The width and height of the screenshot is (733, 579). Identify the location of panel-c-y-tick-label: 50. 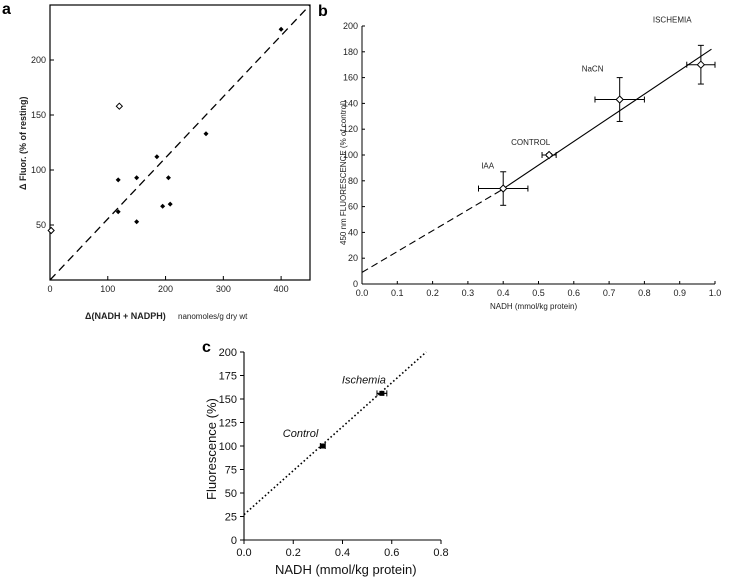
(231, 494).